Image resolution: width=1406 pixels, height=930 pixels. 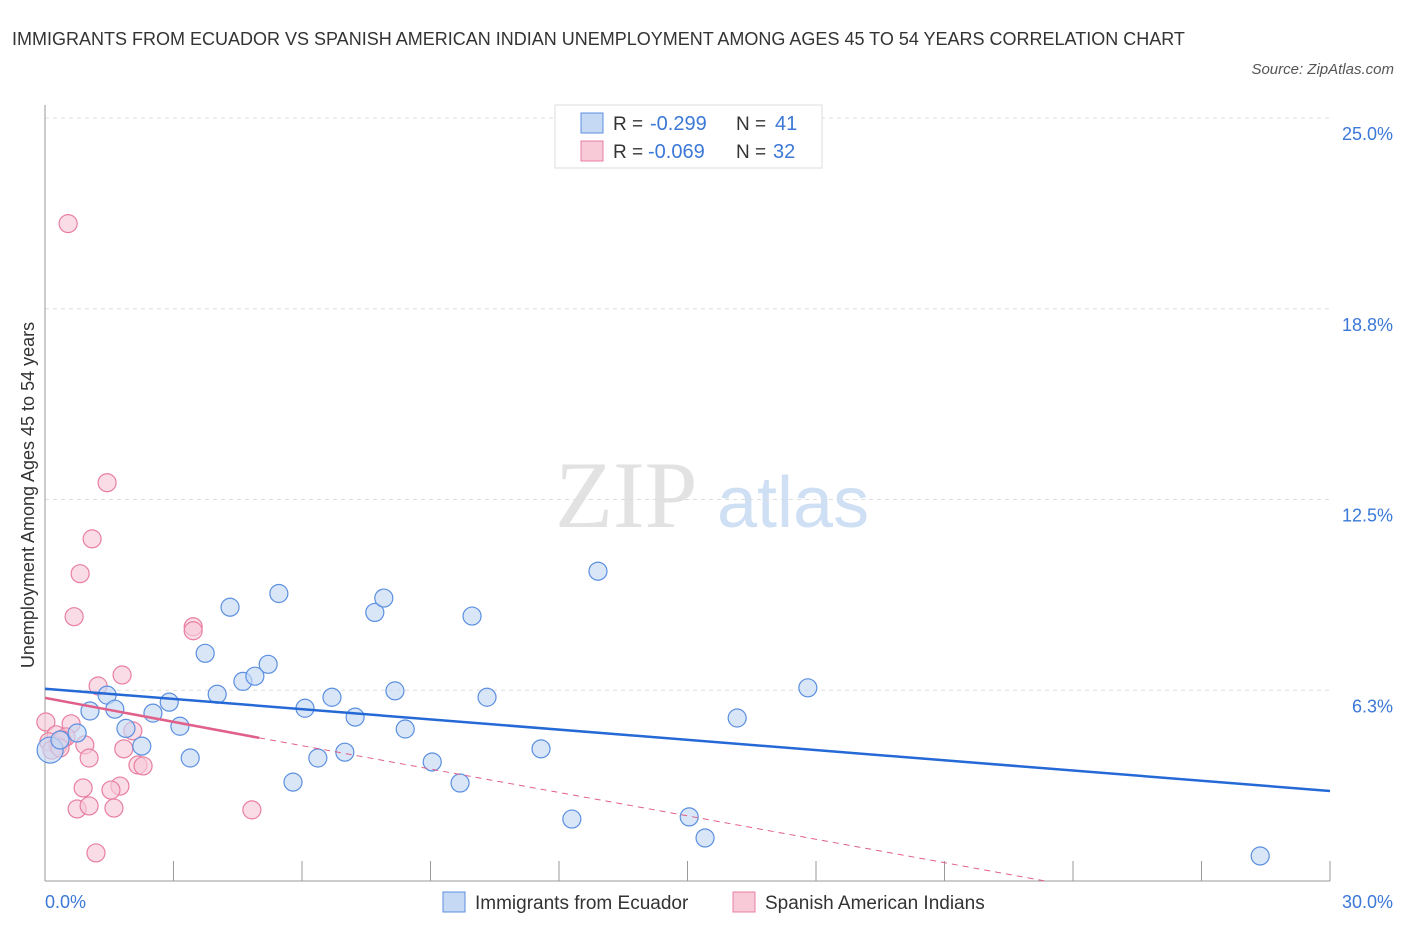 I want to click on legend-label-ecuador: Immigrants from Ecuador, so click(x=582, y=903).